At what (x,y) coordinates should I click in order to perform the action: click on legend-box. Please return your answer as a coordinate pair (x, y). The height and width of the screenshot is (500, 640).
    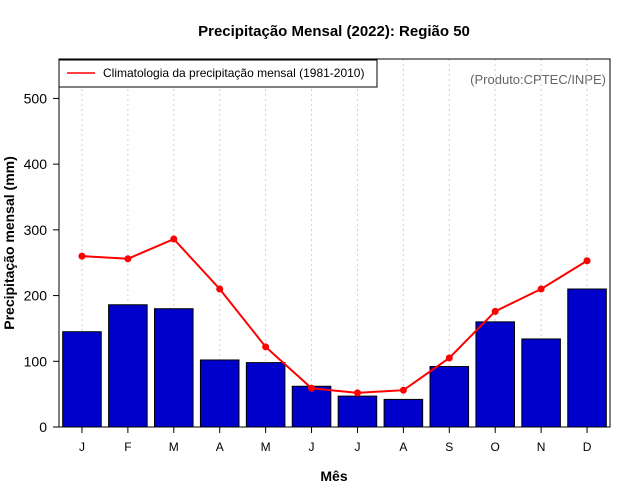
    Looking at the image, I should click on (218, 73).